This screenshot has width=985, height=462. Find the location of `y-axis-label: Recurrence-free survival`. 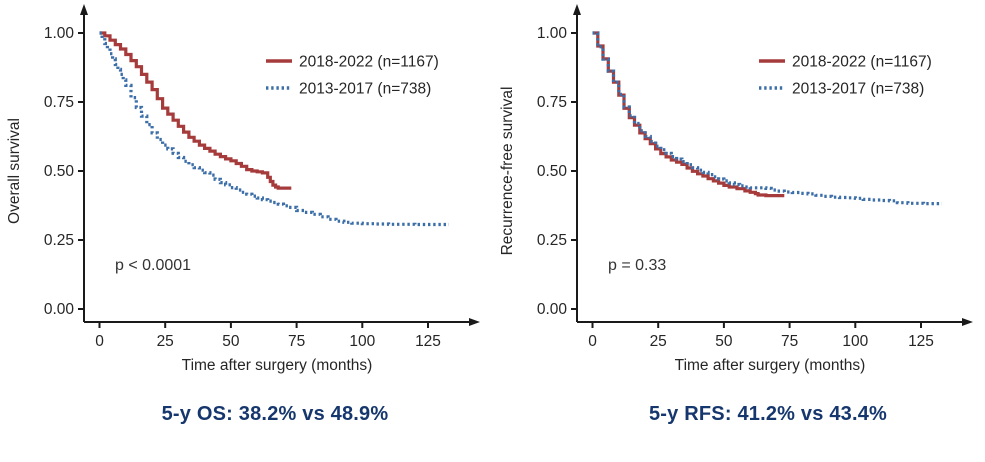

y-axis-label: Recurrence-free survival is located at coordinates (507, 171).